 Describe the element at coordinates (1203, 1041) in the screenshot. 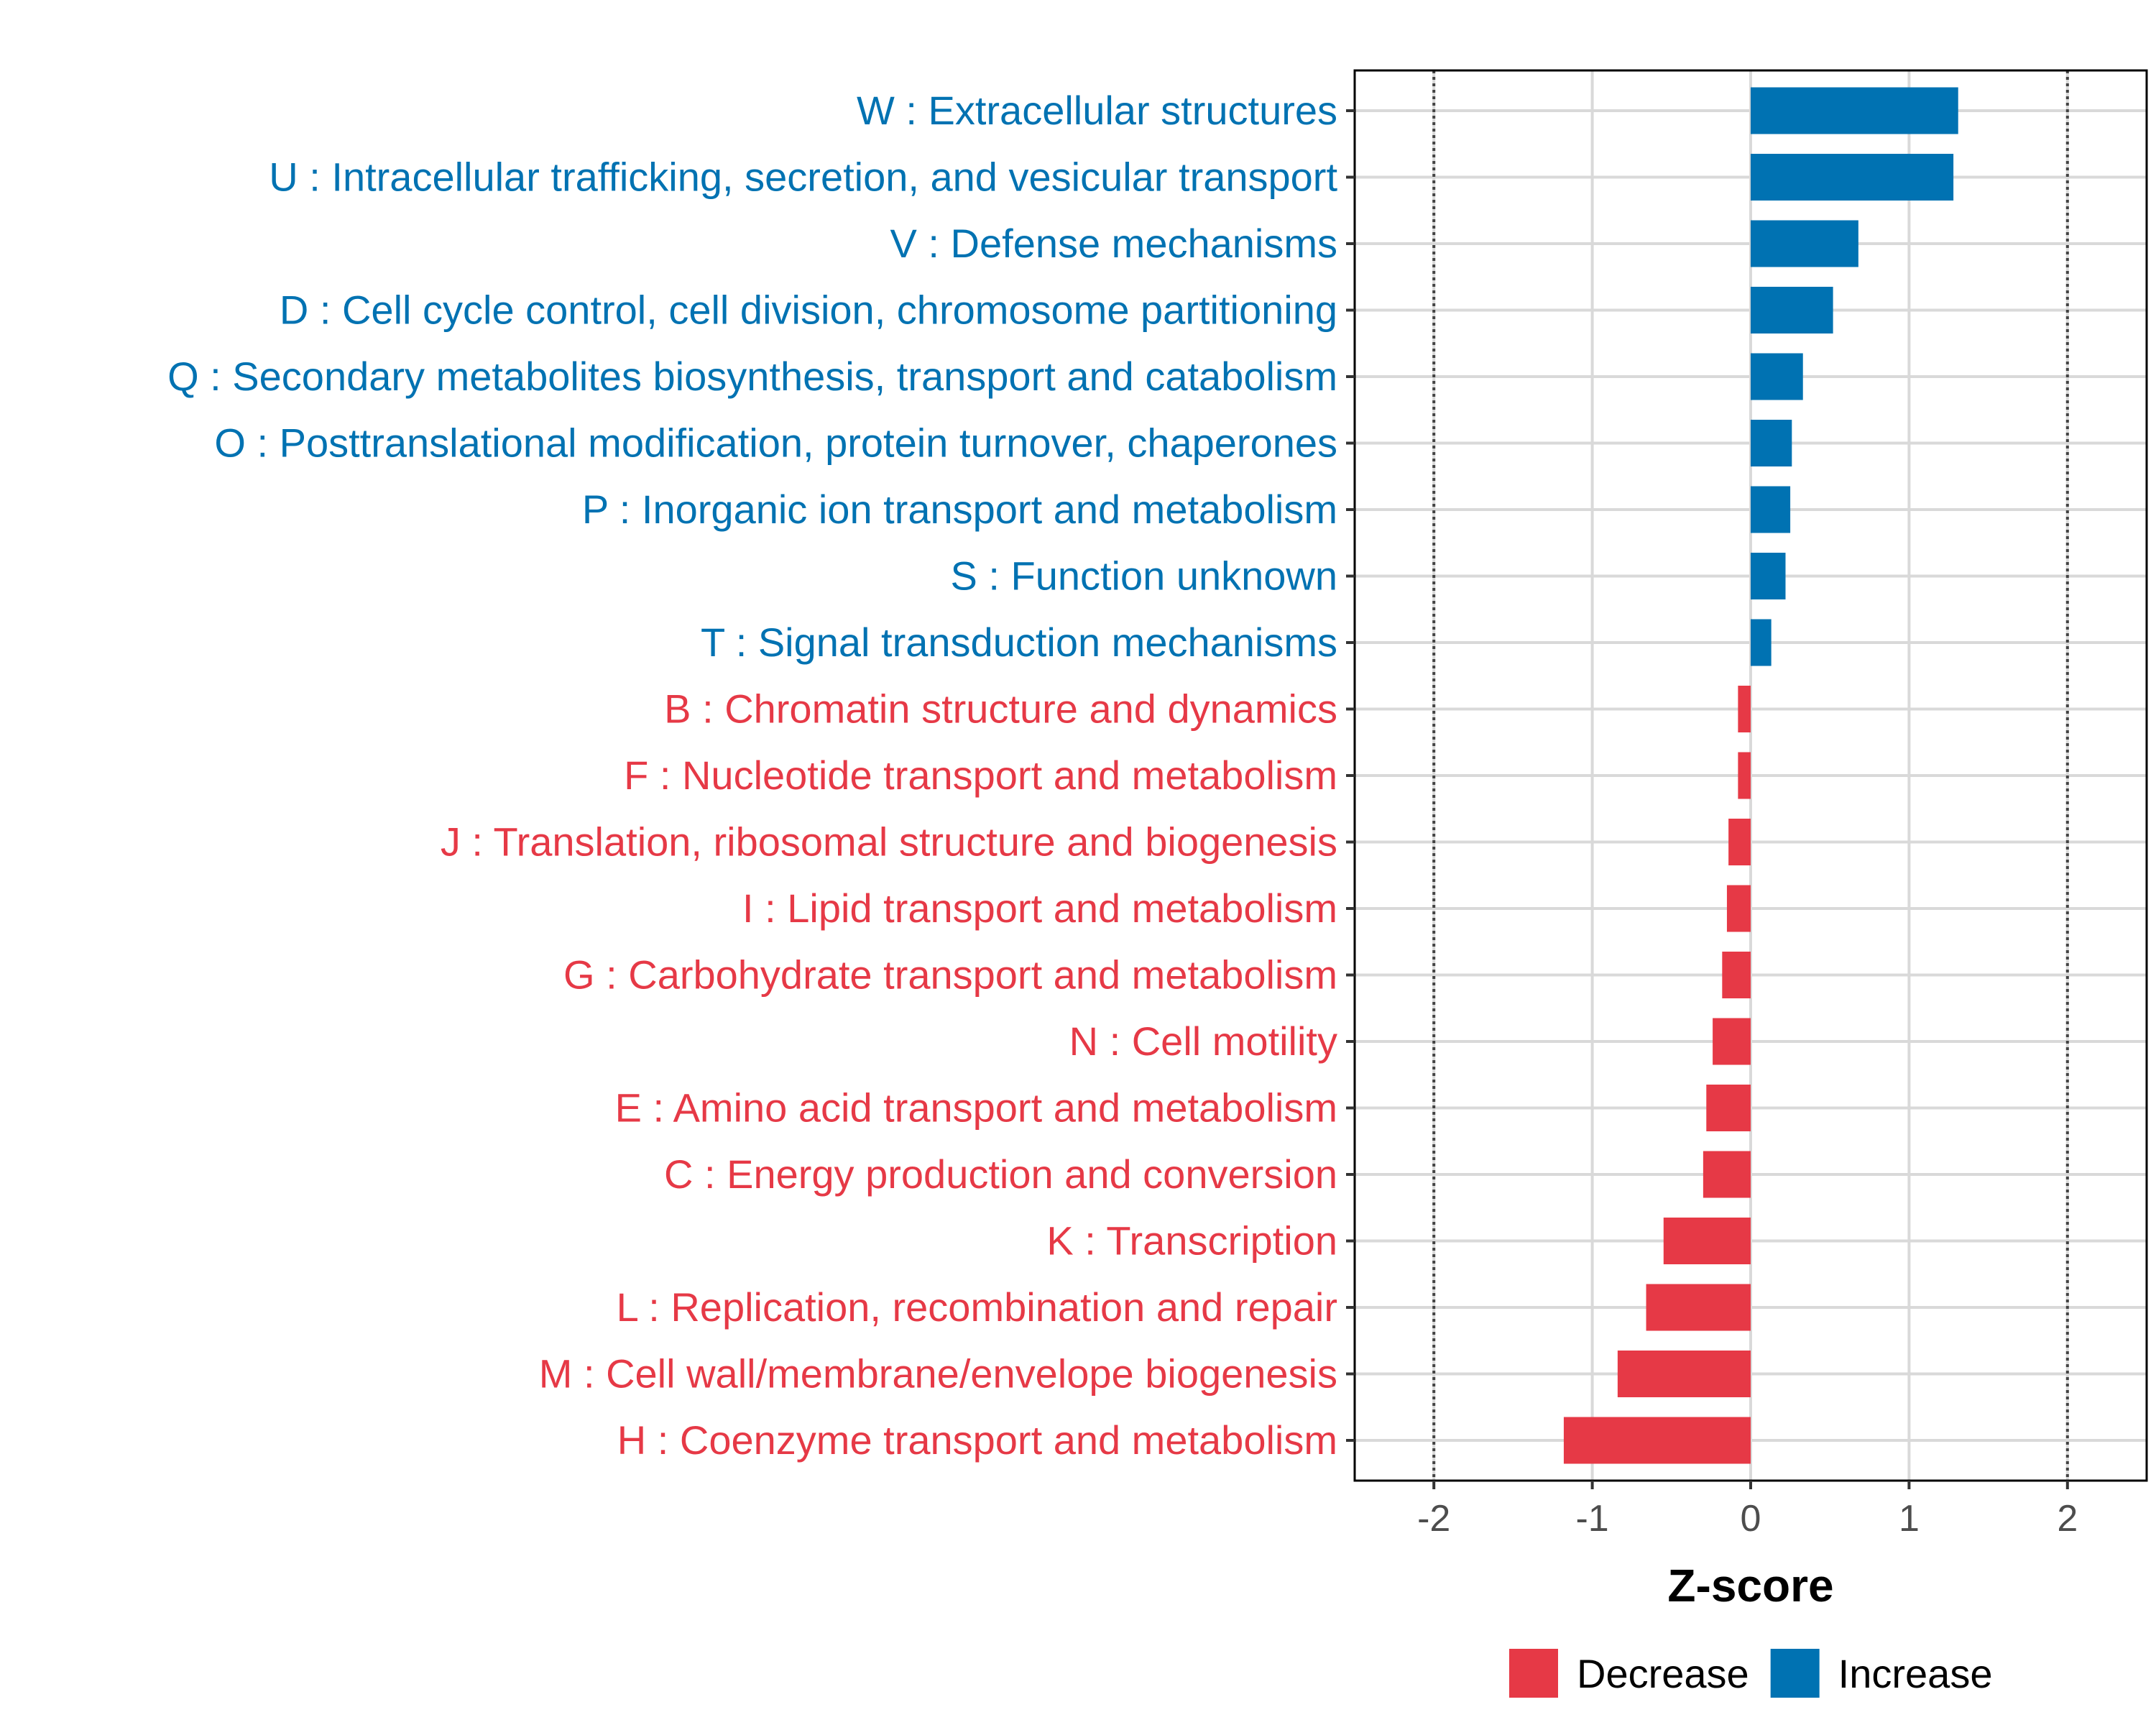

I see `category-label: N : Cell motility` at that location.